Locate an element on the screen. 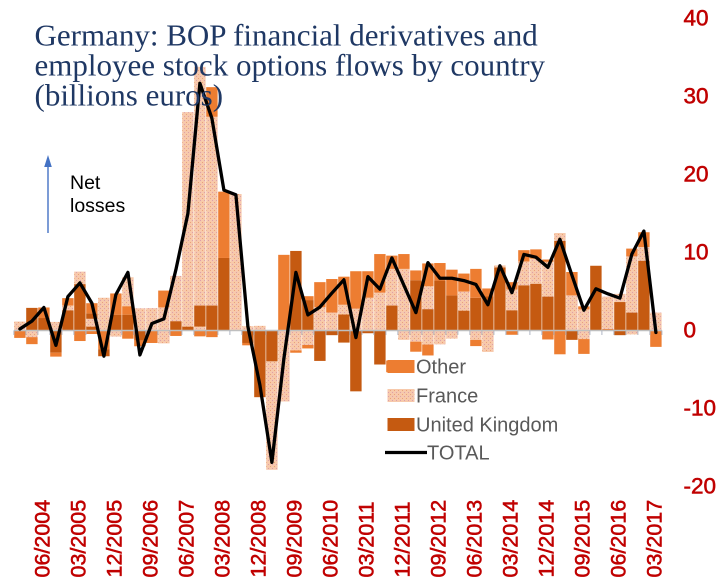 Image resolution: width=720 pixels, height=586 pixels. svg-text: 06/2007 is located at coordinates (187, 539).